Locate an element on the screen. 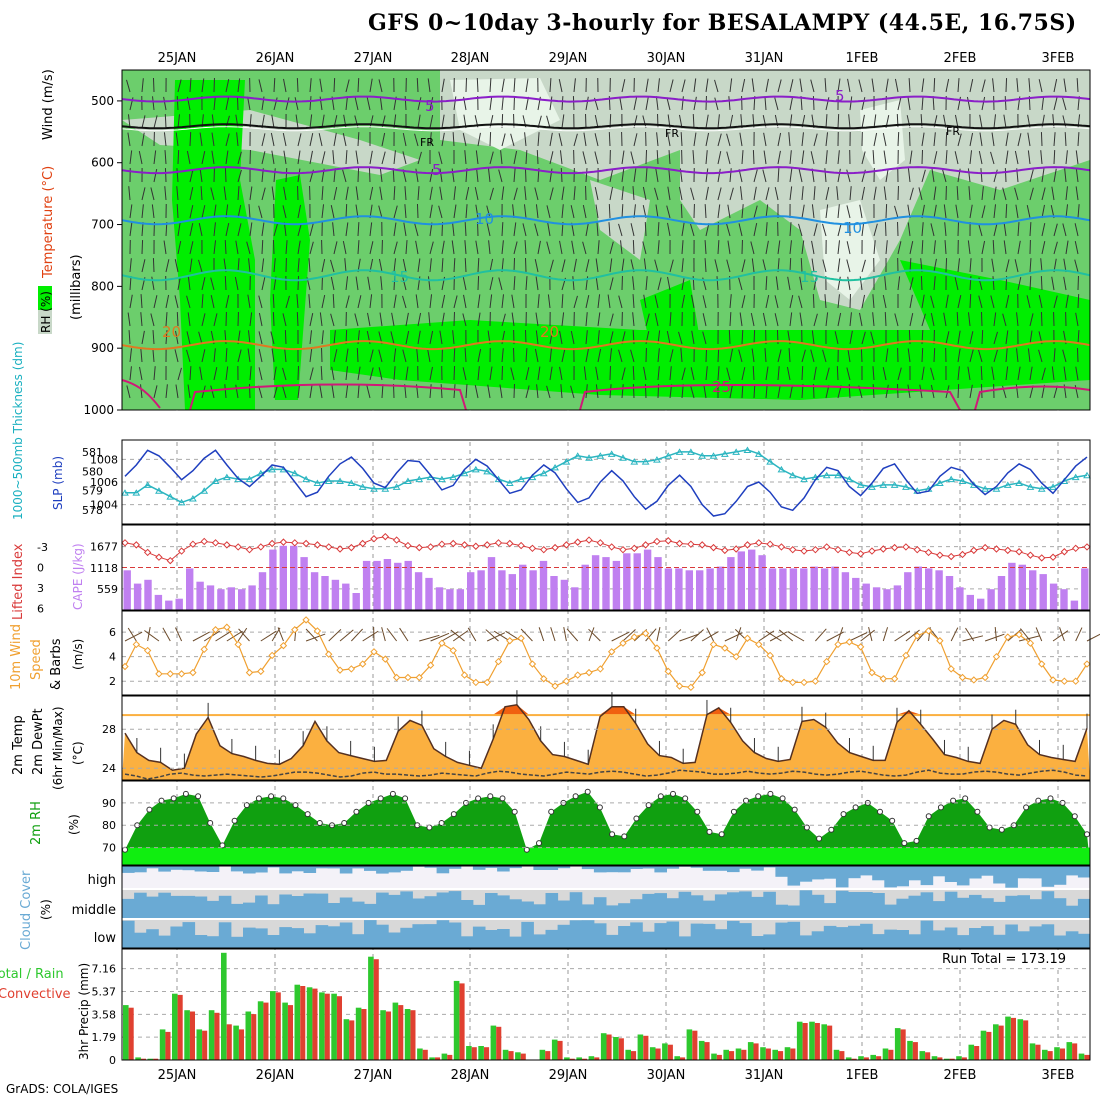 The width and height of the screenshot is (1100, 1100). wind10m-axis-label-3: & Barbs is located at coordinates (56, 664).